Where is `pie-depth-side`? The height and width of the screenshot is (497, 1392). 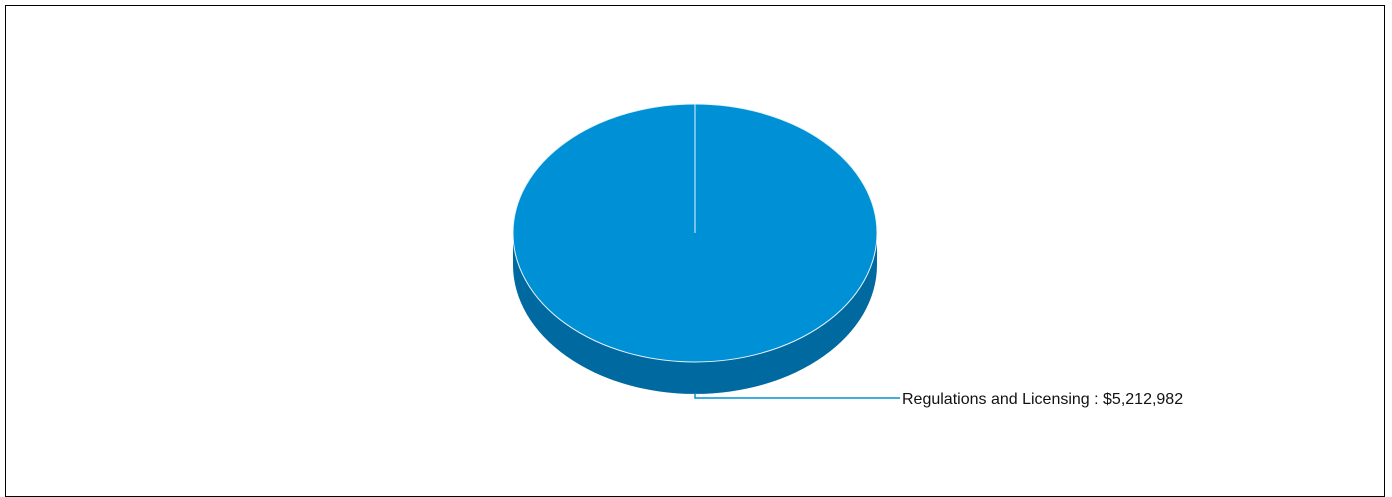
pie-depth-side is located at coordinates (695, 313).